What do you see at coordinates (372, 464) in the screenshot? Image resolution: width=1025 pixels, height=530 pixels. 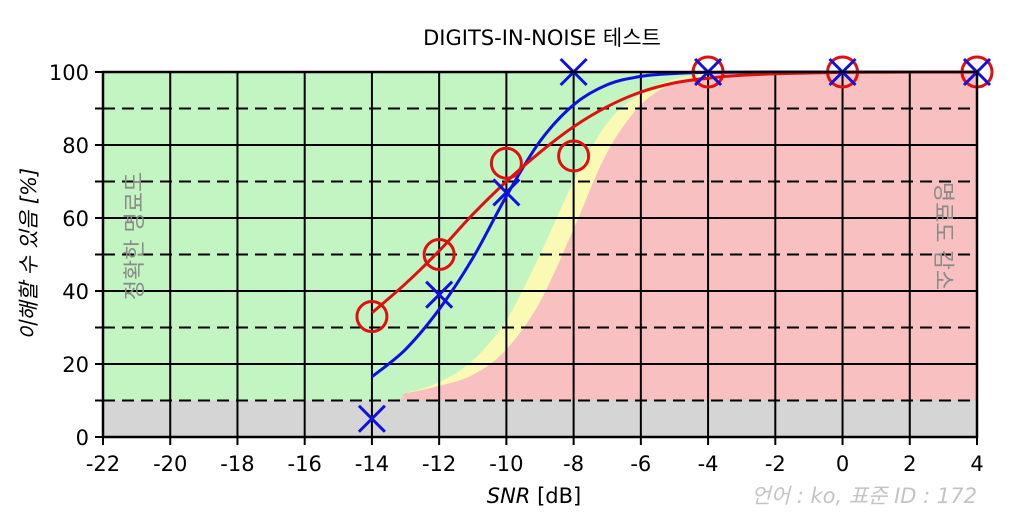 I see `x-tick-label: -14` at bounding box center [372, 464].